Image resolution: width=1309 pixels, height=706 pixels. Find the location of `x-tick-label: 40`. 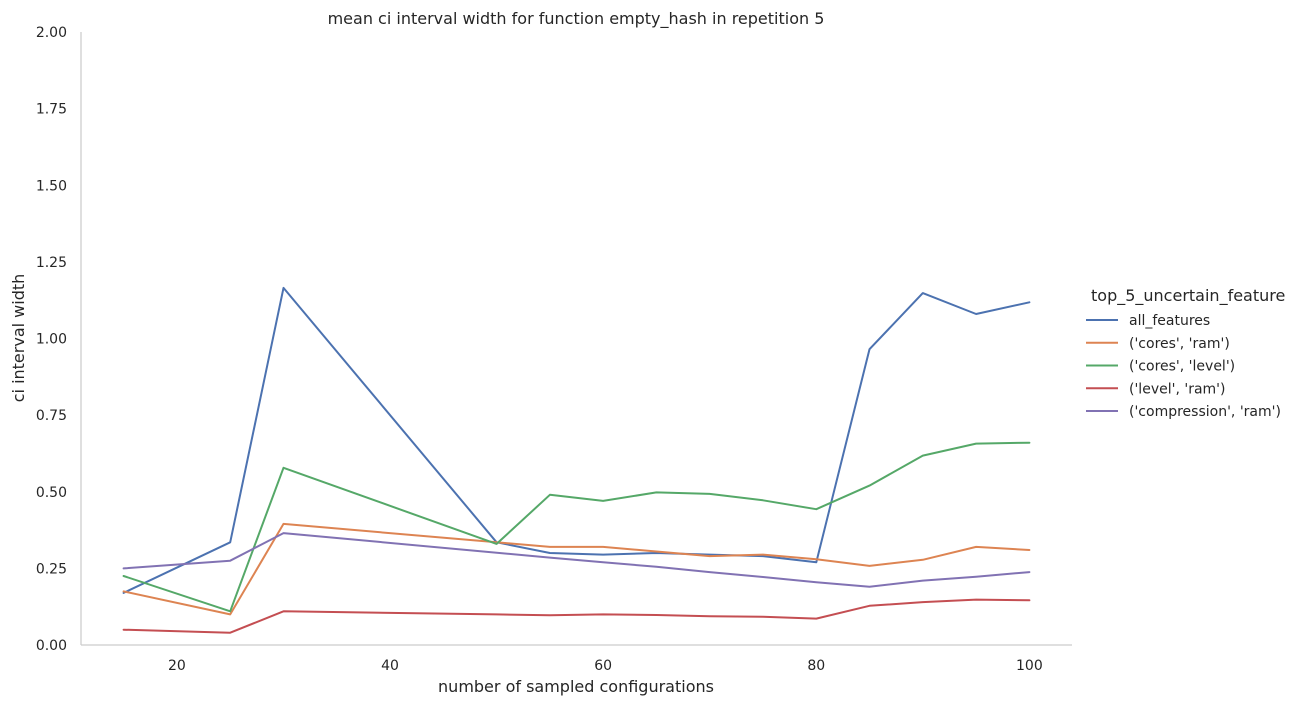

x-tick-label: 40 is located at coordinates (390, 666).